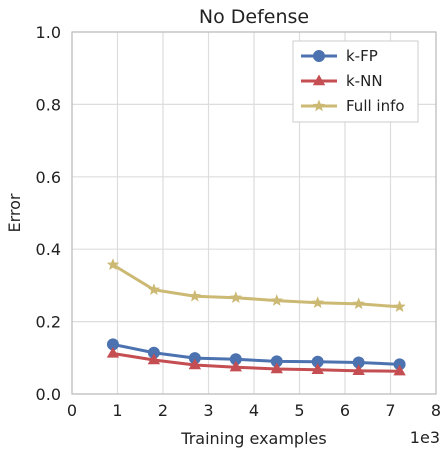 This screenshot has width=446, height=451. I want to click on y-tick-label: 0.0, so click(48, 394).